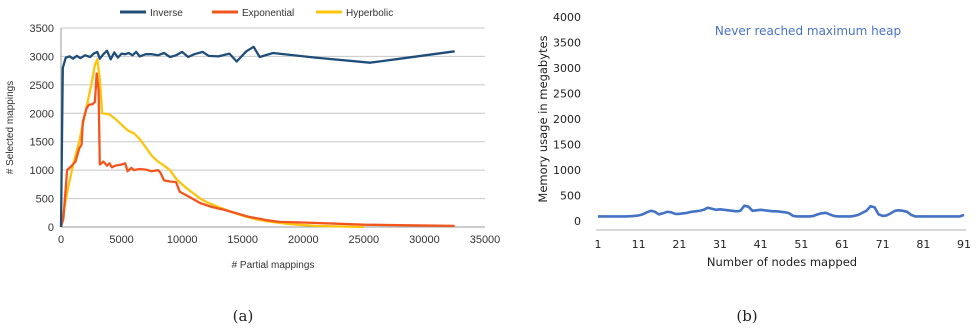 Image resolution: width=980 pixels, height=335 pixels. I want to click on chart-b-series, so click(781, 211).